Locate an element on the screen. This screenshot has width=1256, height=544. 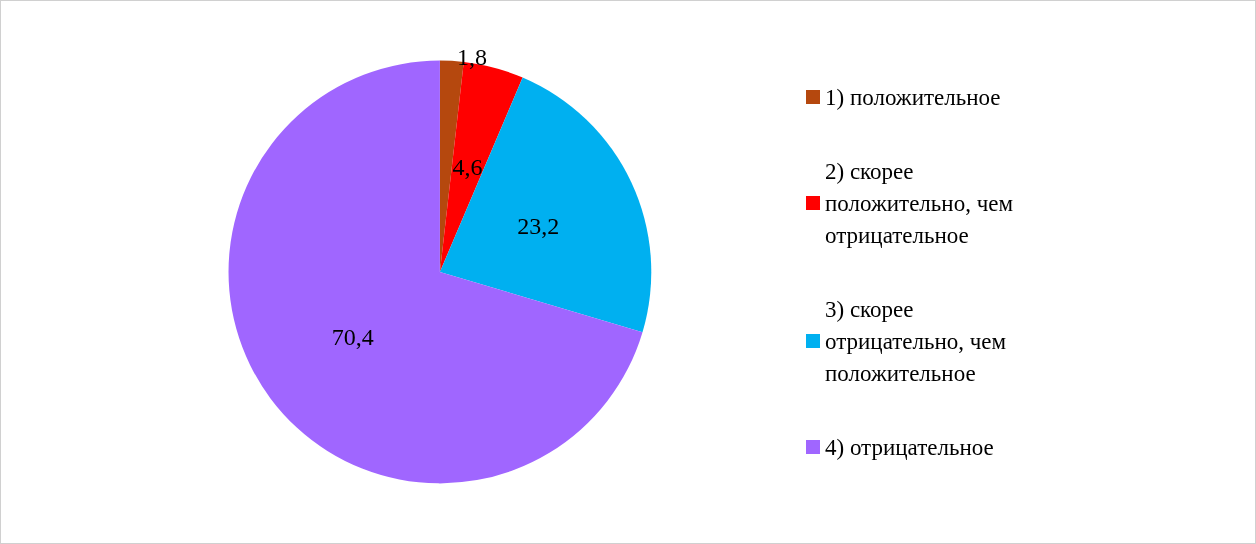
legend-label: 1) положительное is located at coordinates (913, 97).